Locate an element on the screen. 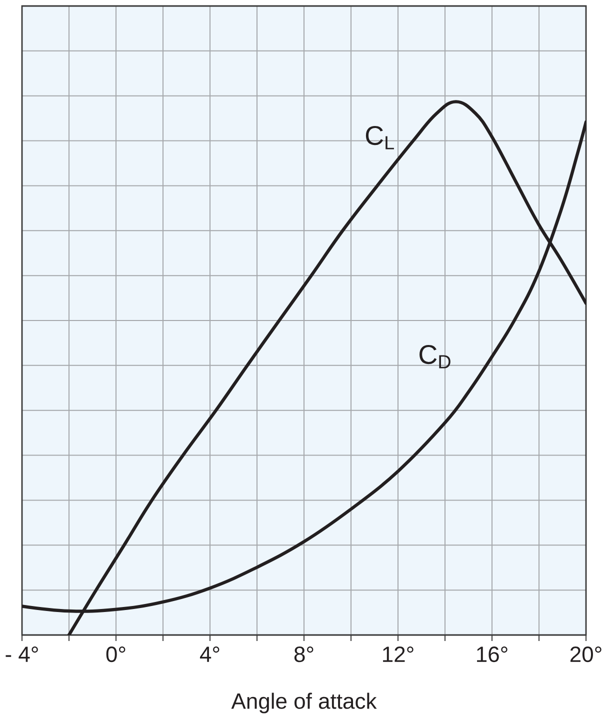 The height and width of the screenshot is (717, 607). series-label: C$_{L}$ is located at coordinates (380, 138).